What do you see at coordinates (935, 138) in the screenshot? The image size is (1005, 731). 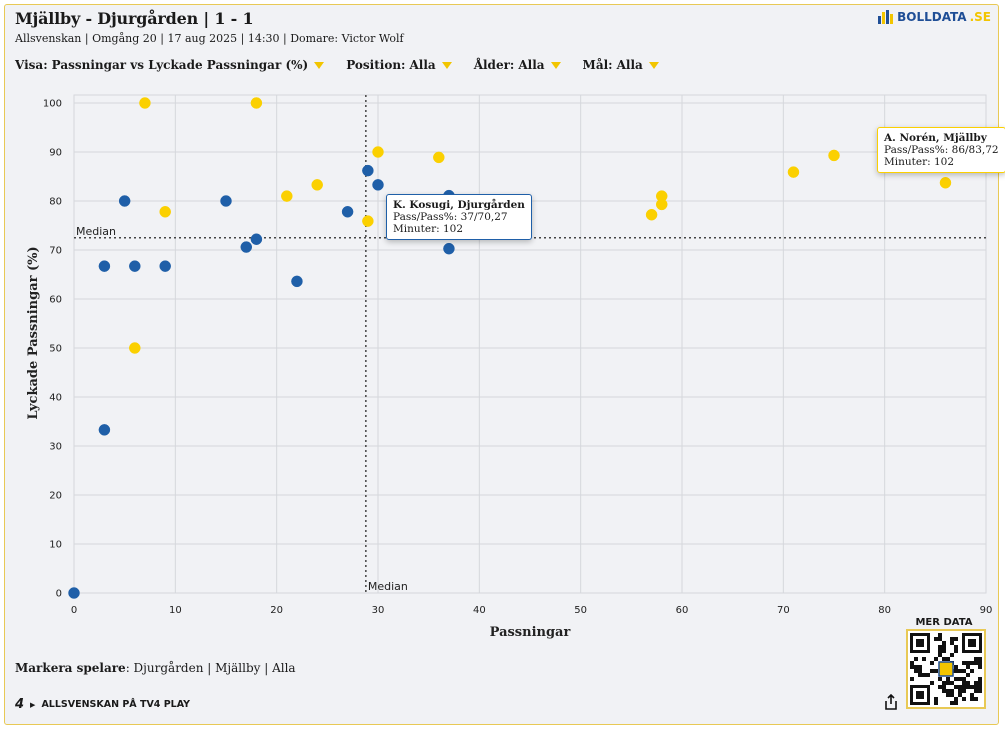 I see `tooltip-player-name: A. Norén, Mjällby` at bounding box center [935, 138].